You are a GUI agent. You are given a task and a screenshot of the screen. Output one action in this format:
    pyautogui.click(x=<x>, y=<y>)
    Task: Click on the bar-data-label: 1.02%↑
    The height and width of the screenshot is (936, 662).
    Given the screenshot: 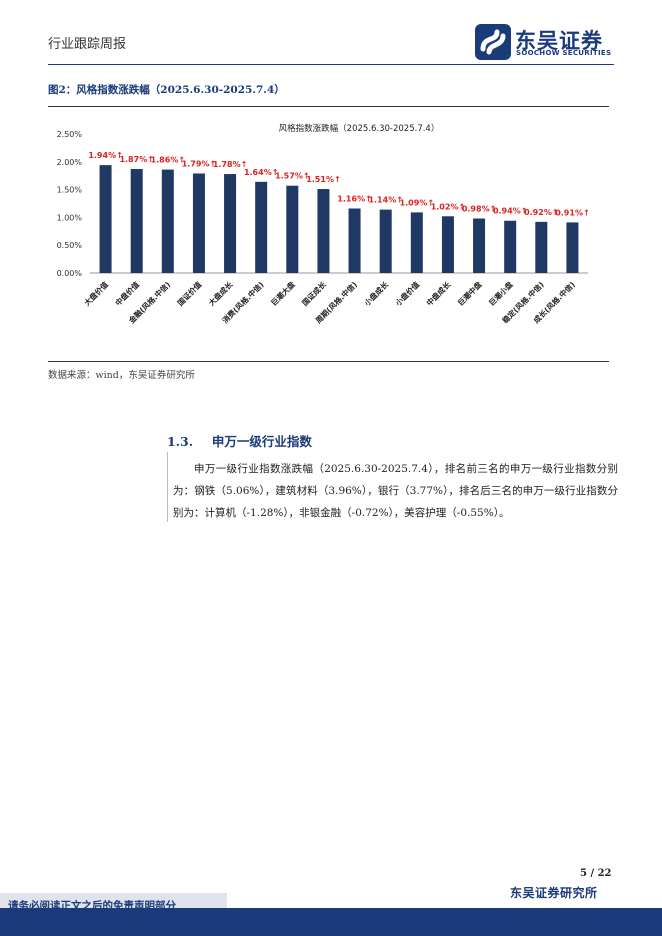 What is the action you would take?
    pyautogui.click(x=448, y=206)
    